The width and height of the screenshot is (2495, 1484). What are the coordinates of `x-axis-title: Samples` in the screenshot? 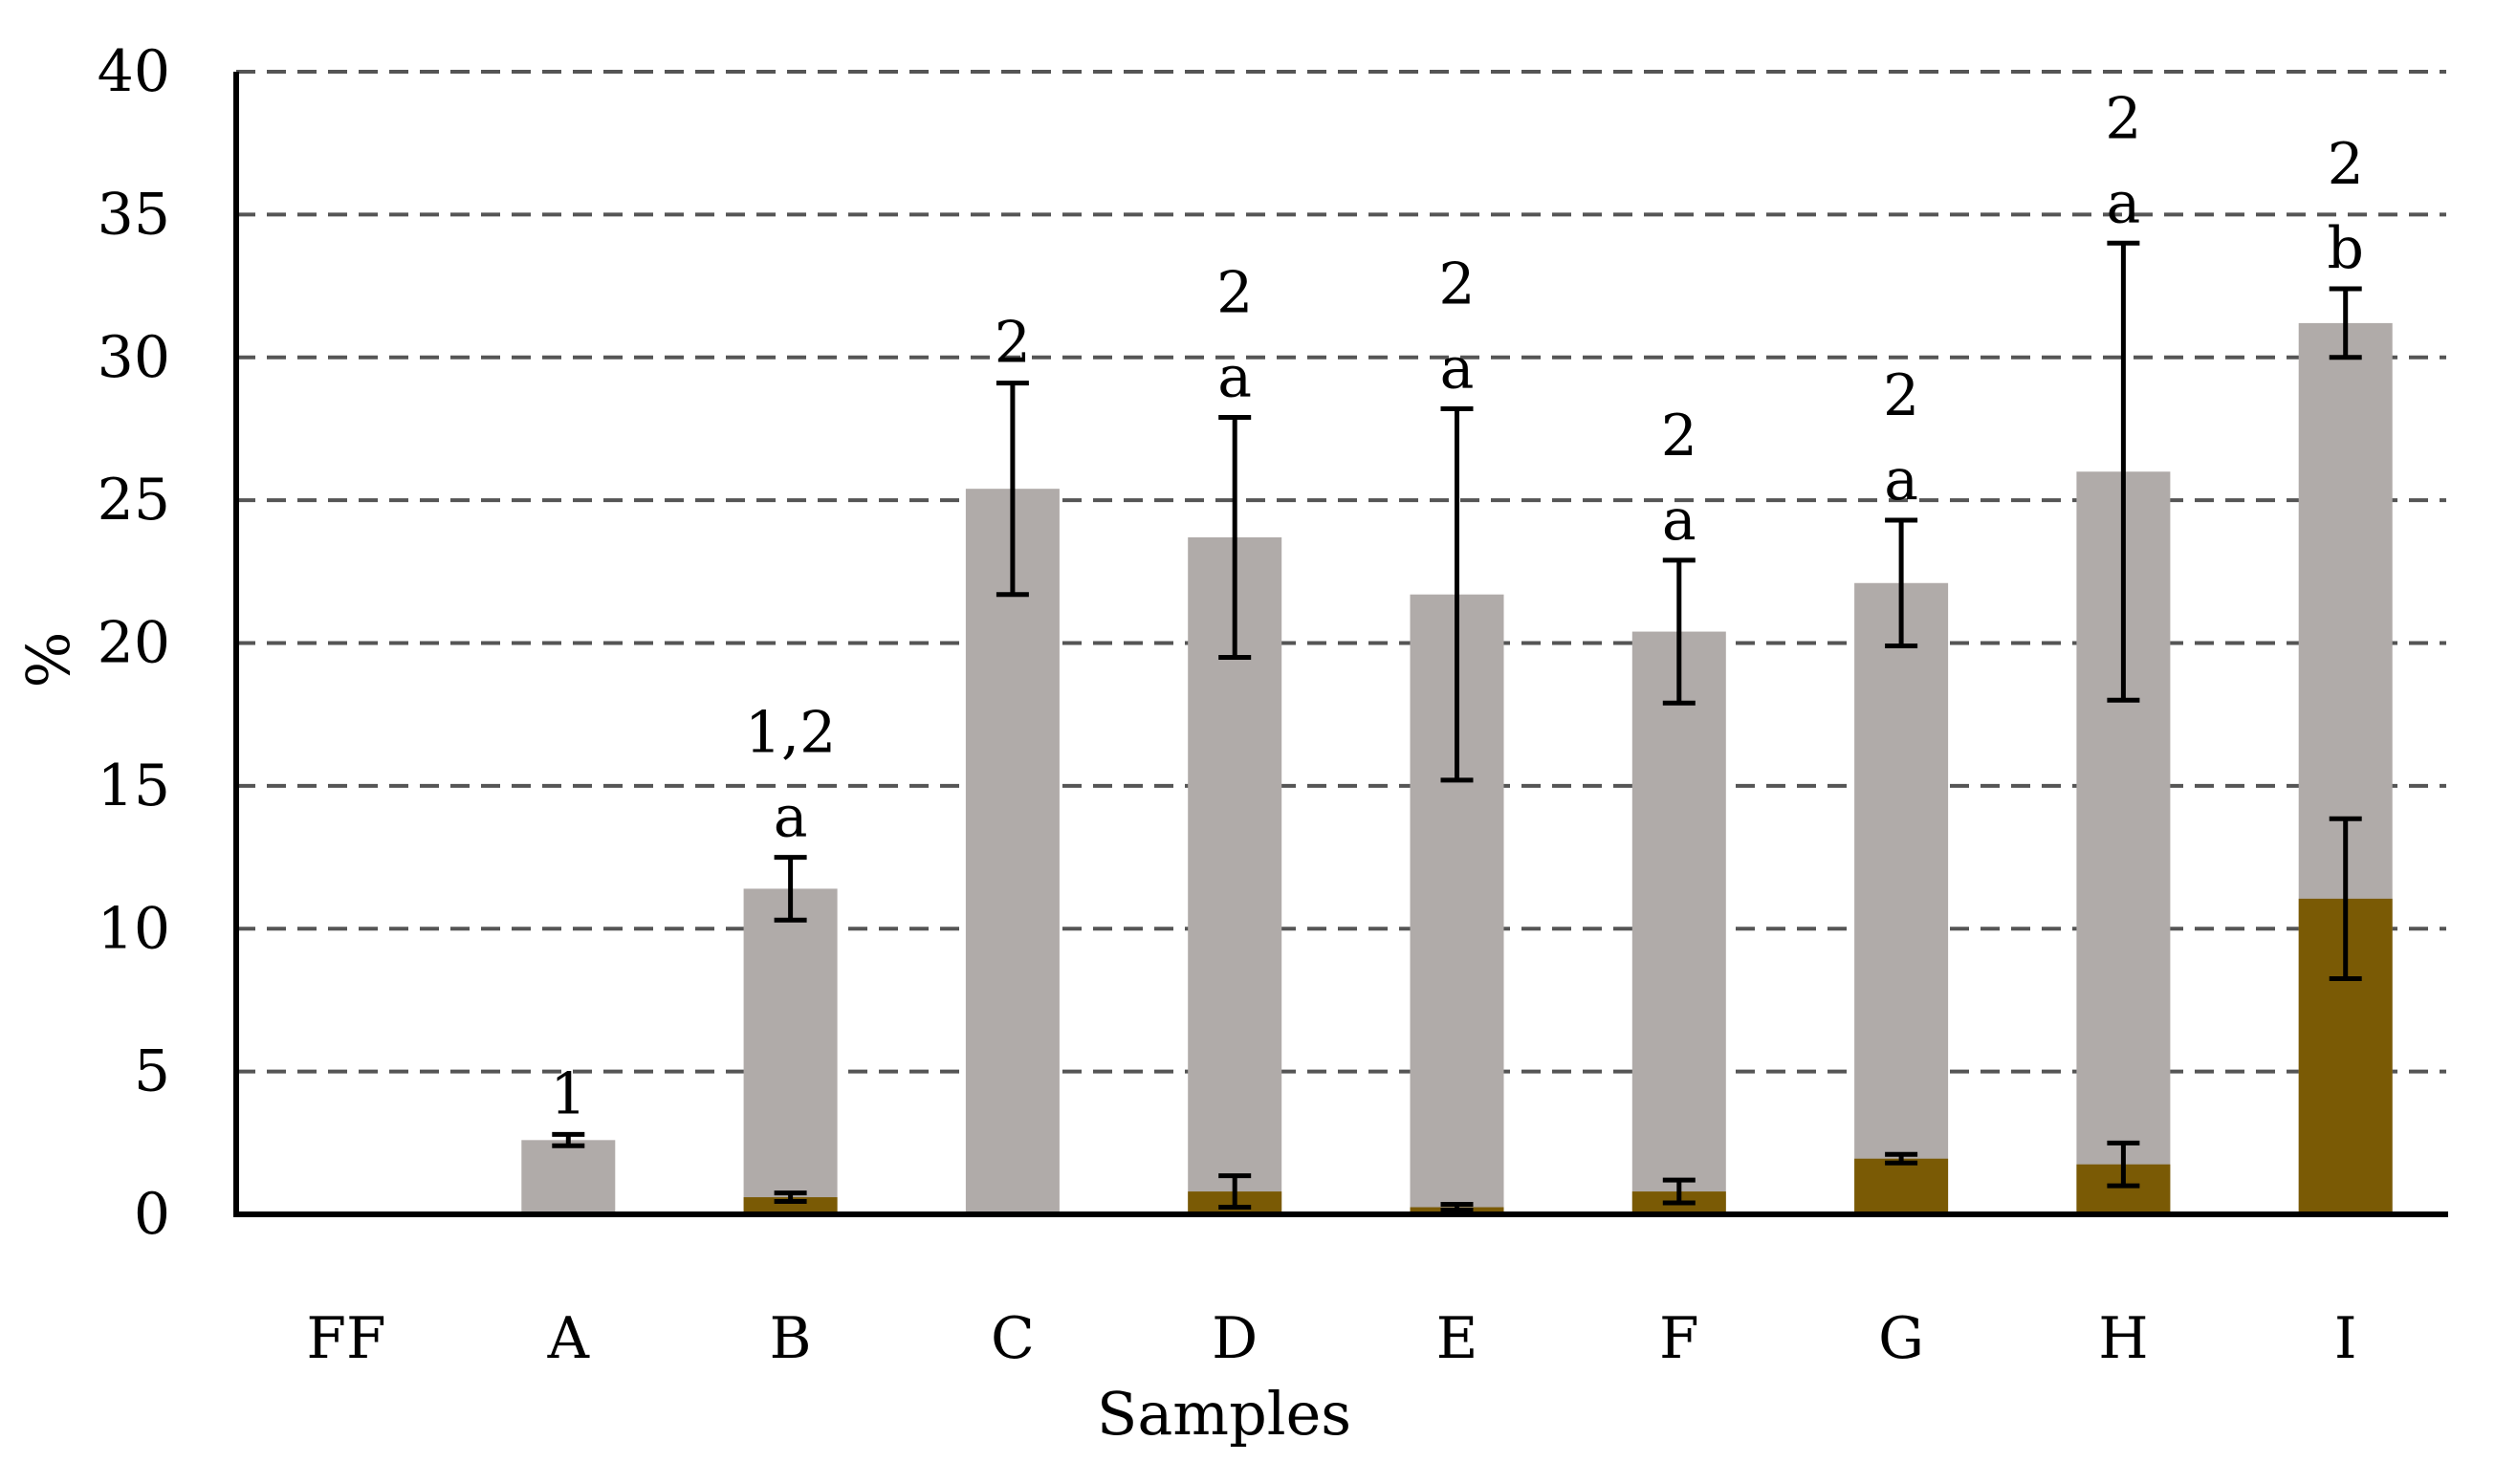 It's located at (1224, 1414).